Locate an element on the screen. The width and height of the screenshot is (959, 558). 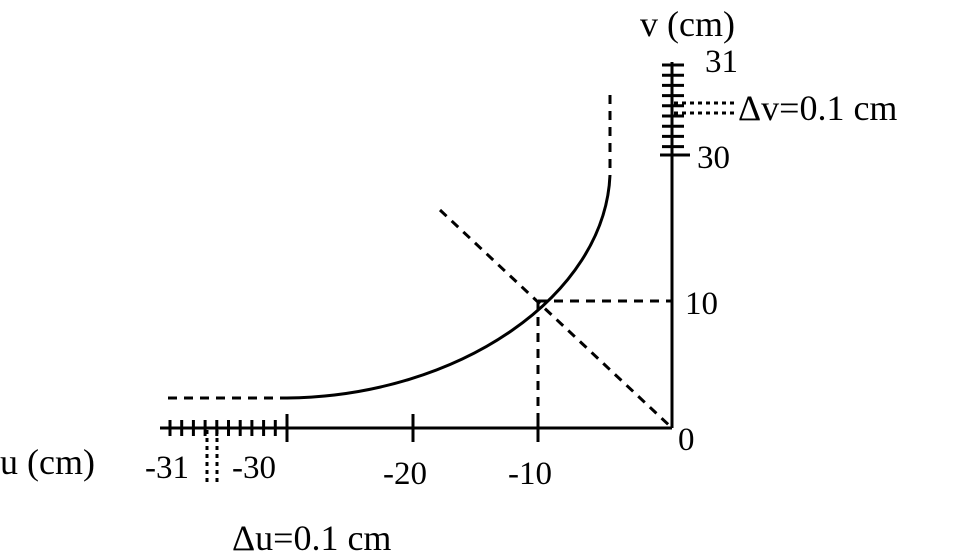
u-tick-minus-10: -10 is located at coordinates (530, 474).